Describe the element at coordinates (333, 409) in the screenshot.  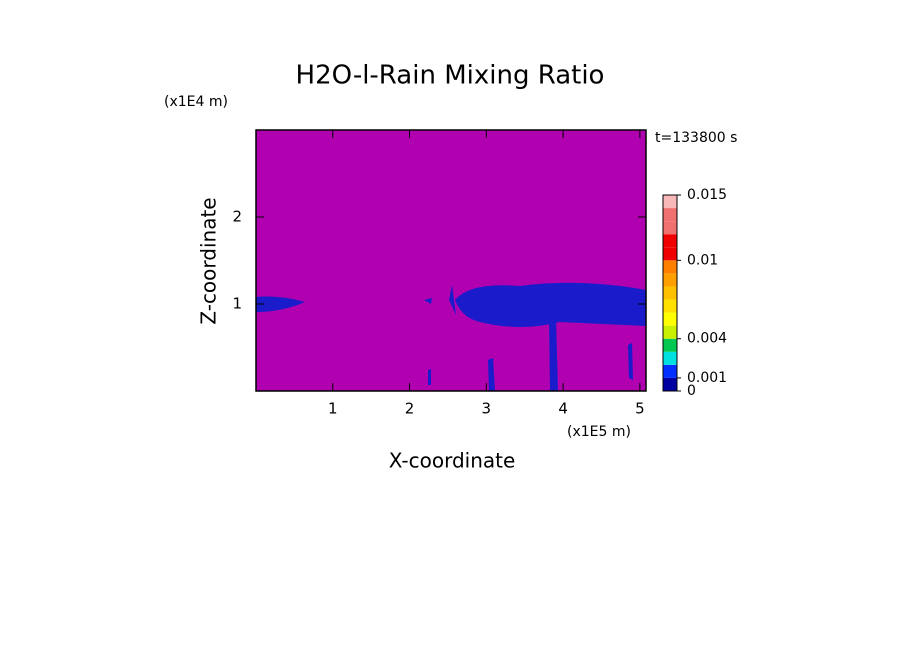
I see `x-tick-label: 1` at that location.